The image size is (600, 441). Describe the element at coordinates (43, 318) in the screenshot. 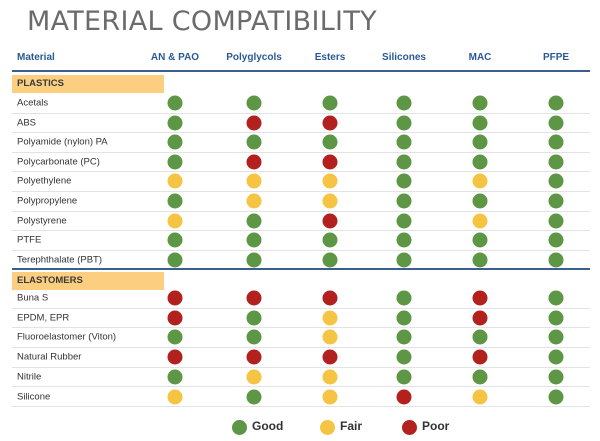

I see `material-name: EPDM, EPR` at that location.